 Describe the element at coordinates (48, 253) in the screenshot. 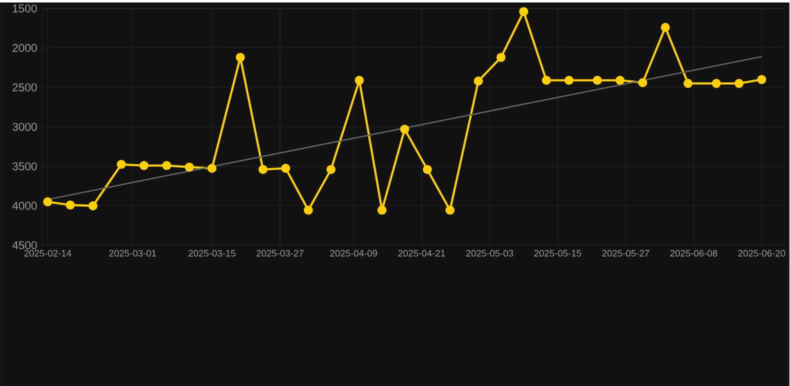

I see `x-tick-label: 2025-02-14` at that location.